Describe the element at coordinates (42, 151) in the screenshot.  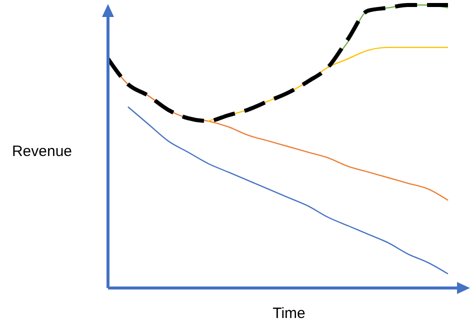
I see `y-axis-title: Revenue` at that location.